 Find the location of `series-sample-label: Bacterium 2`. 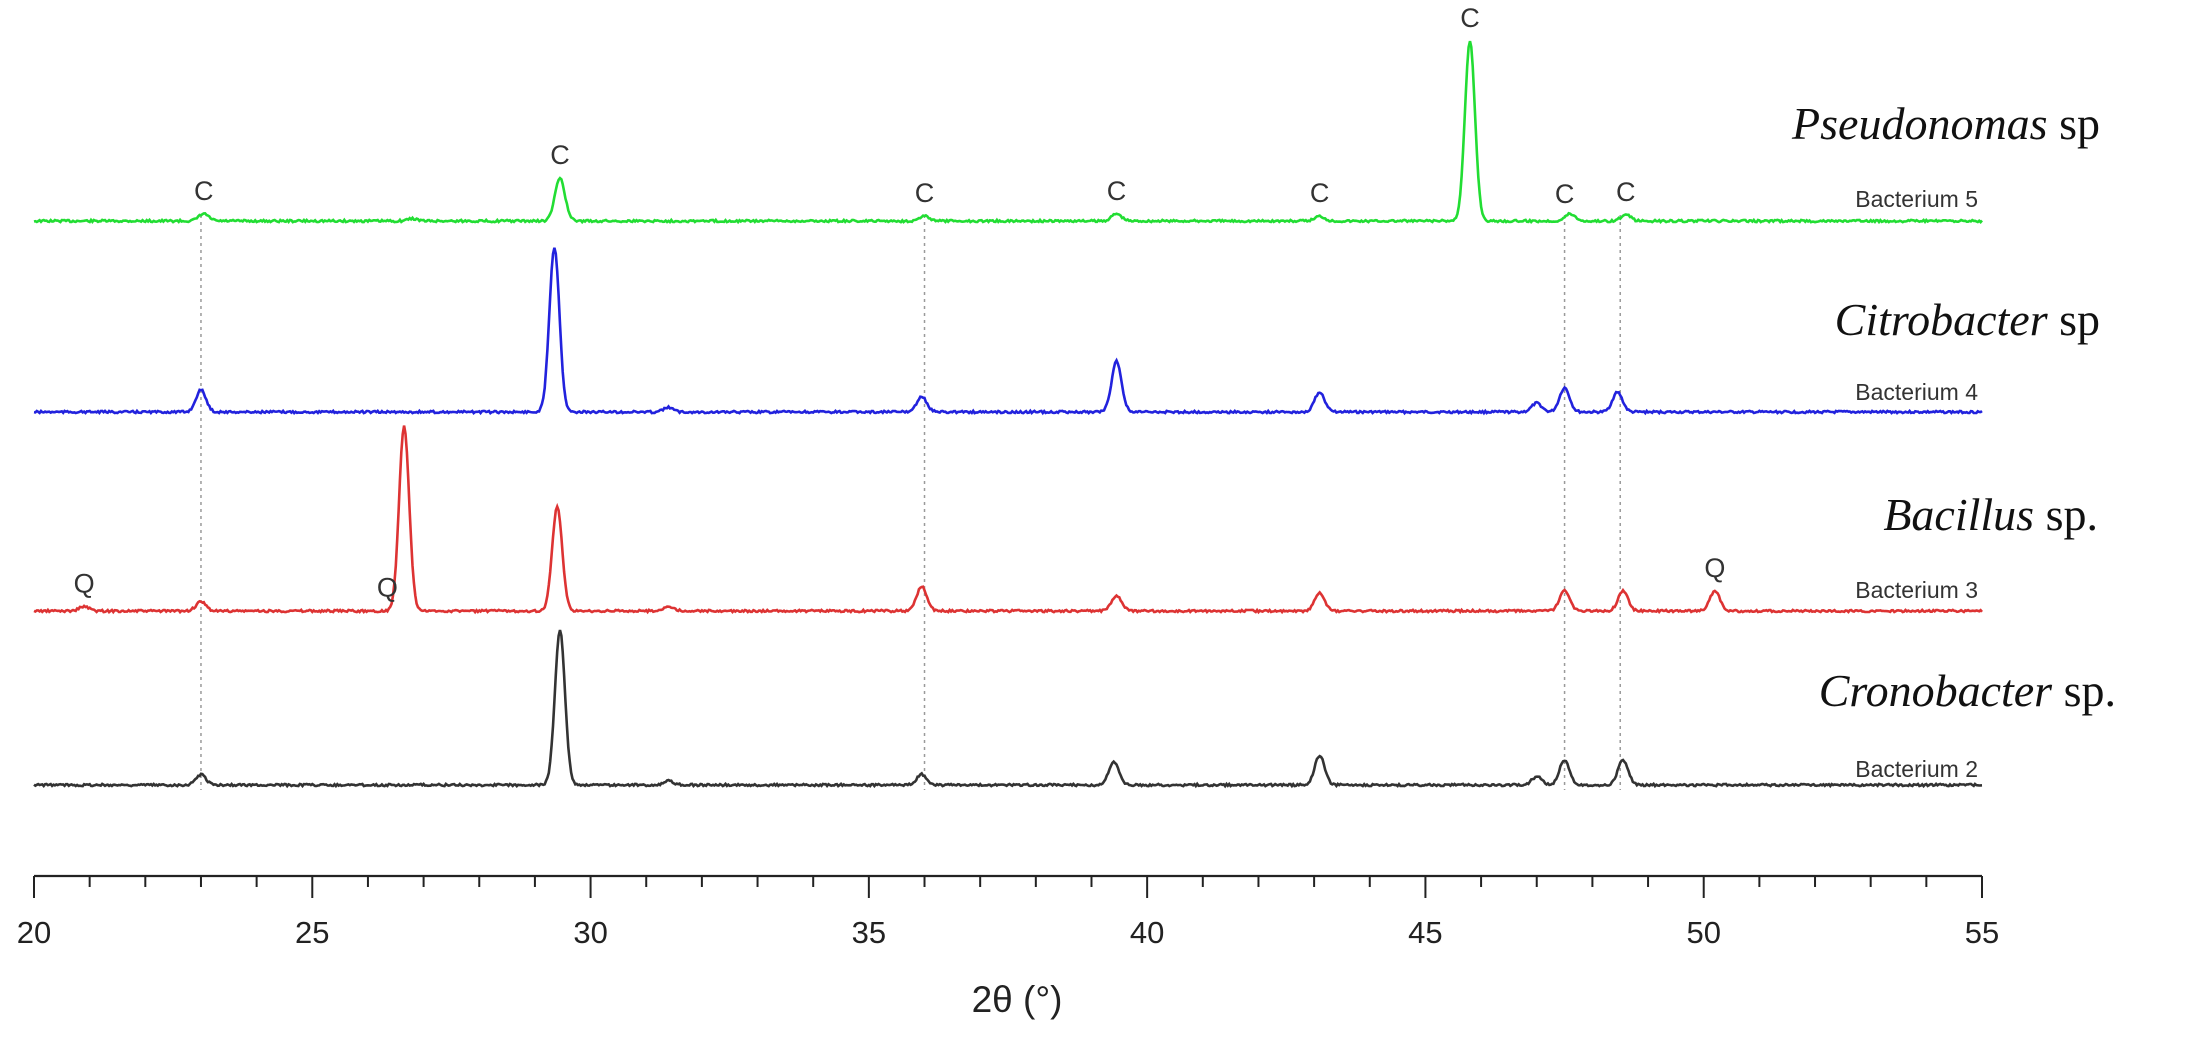

series-sample-label: Bacterium 2 is located at coordinates (1916, 769).